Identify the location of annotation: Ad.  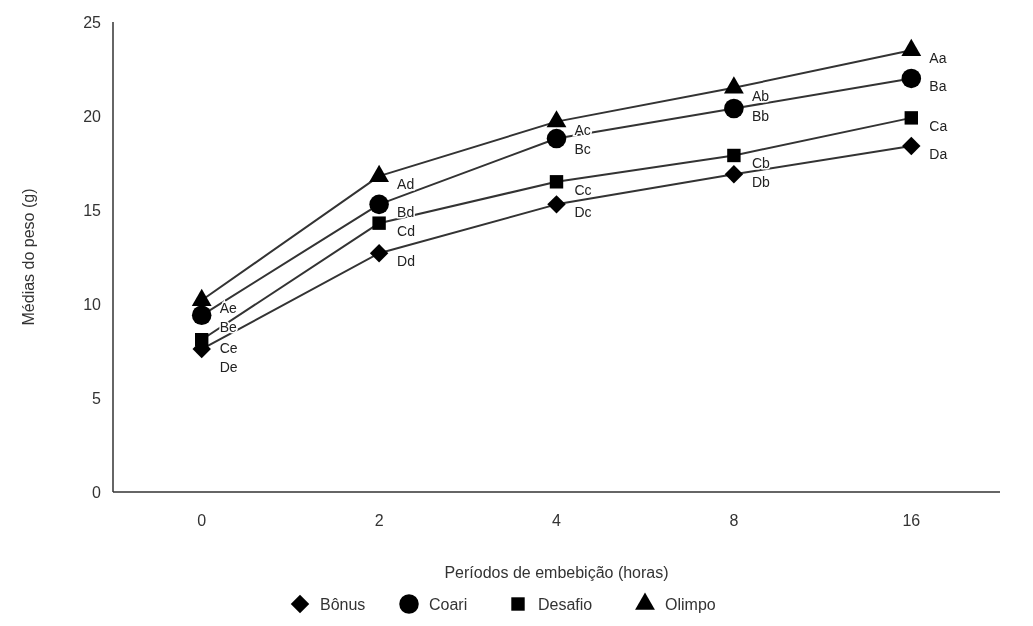
(406, 184).